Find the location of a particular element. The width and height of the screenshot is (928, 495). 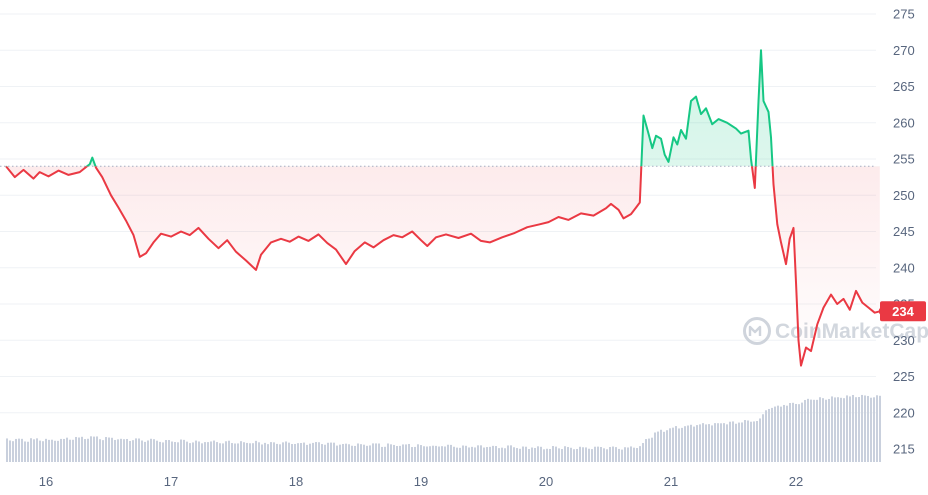

current-price-label: 234 is located at coordinates (903, 311).